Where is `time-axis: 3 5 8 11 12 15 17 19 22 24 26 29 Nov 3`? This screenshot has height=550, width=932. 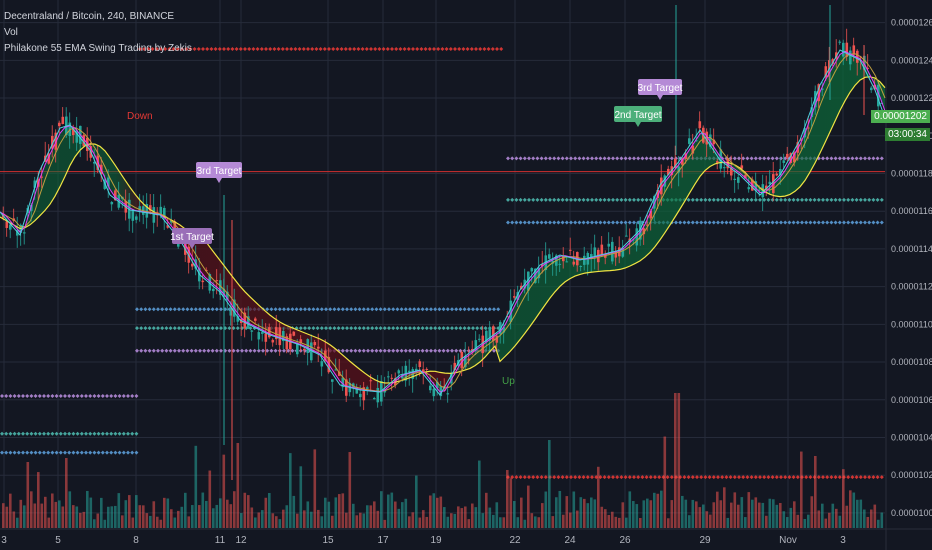 time-axis: 3 5 8 11 12 15 17 19 22 24 26 29 Nov 3 is located at coordinates (423, 540).